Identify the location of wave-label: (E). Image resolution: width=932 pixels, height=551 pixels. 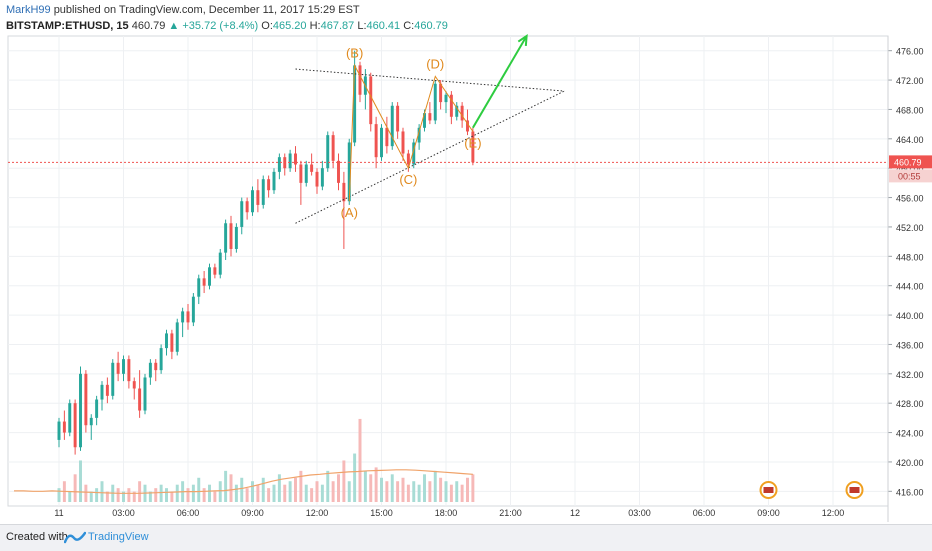
(472, 142).